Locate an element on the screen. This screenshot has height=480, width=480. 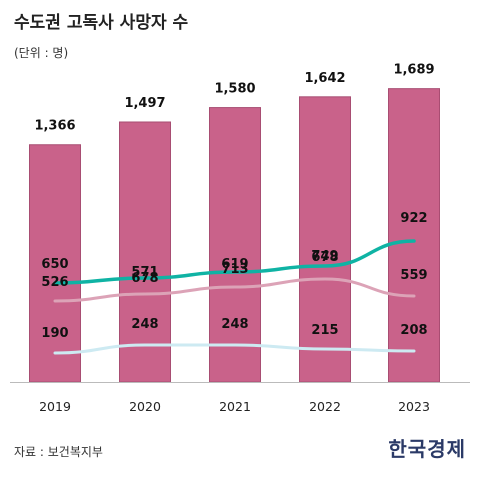
line-value-label-gyeonggi-2022: 678 is located at coordinates (324, 257).